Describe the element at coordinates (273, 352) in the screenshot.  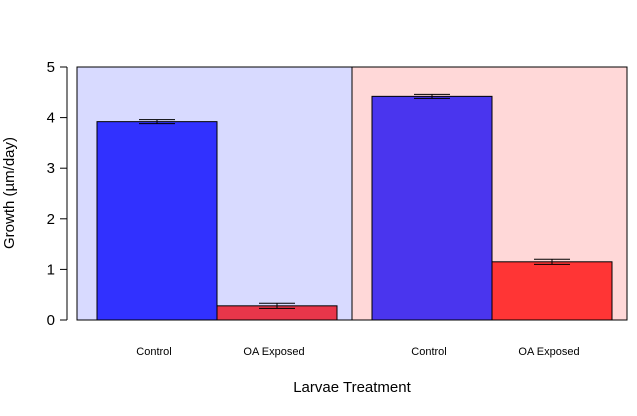
I see `category-label-1-2: OA Exposed` at that location.